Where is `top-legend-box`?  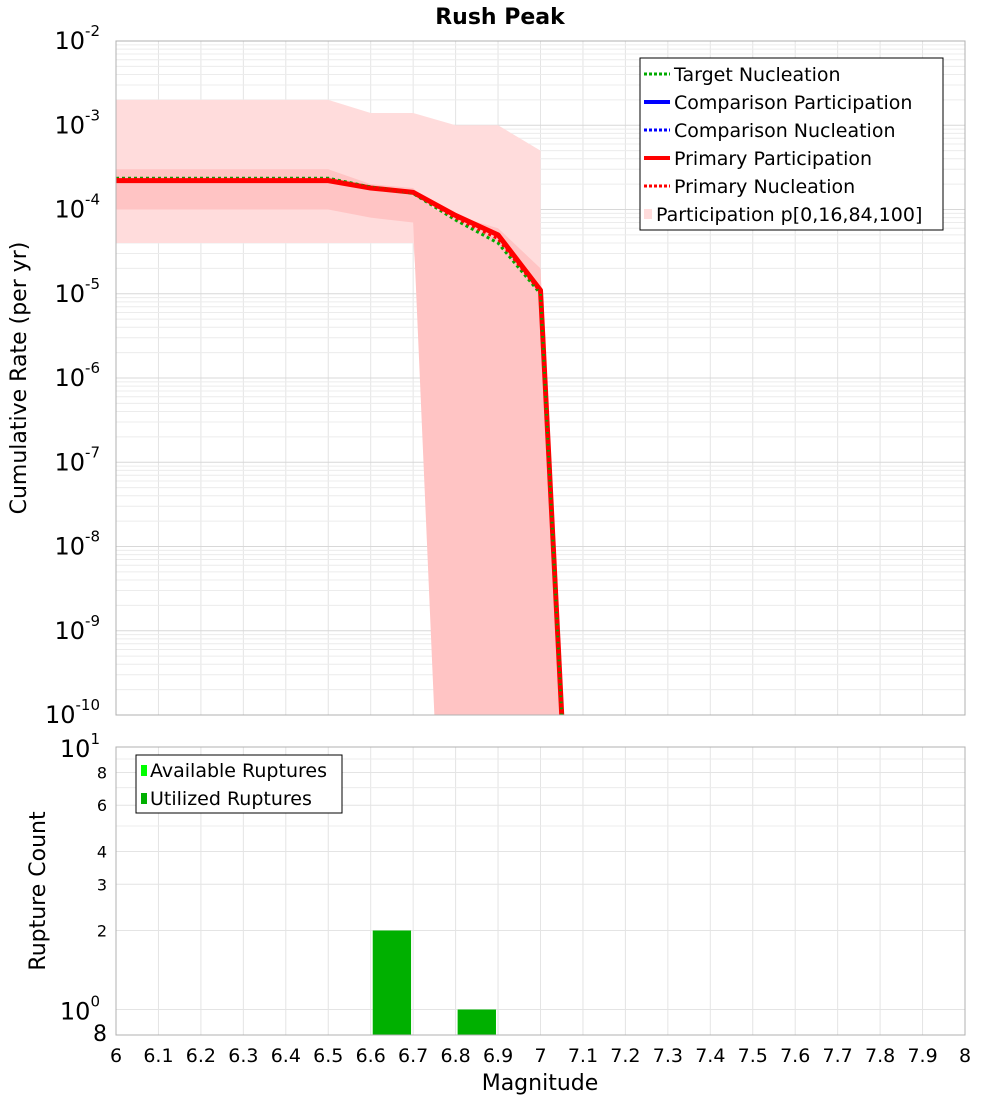
top-legend-box is located at coordinates (791, 144).